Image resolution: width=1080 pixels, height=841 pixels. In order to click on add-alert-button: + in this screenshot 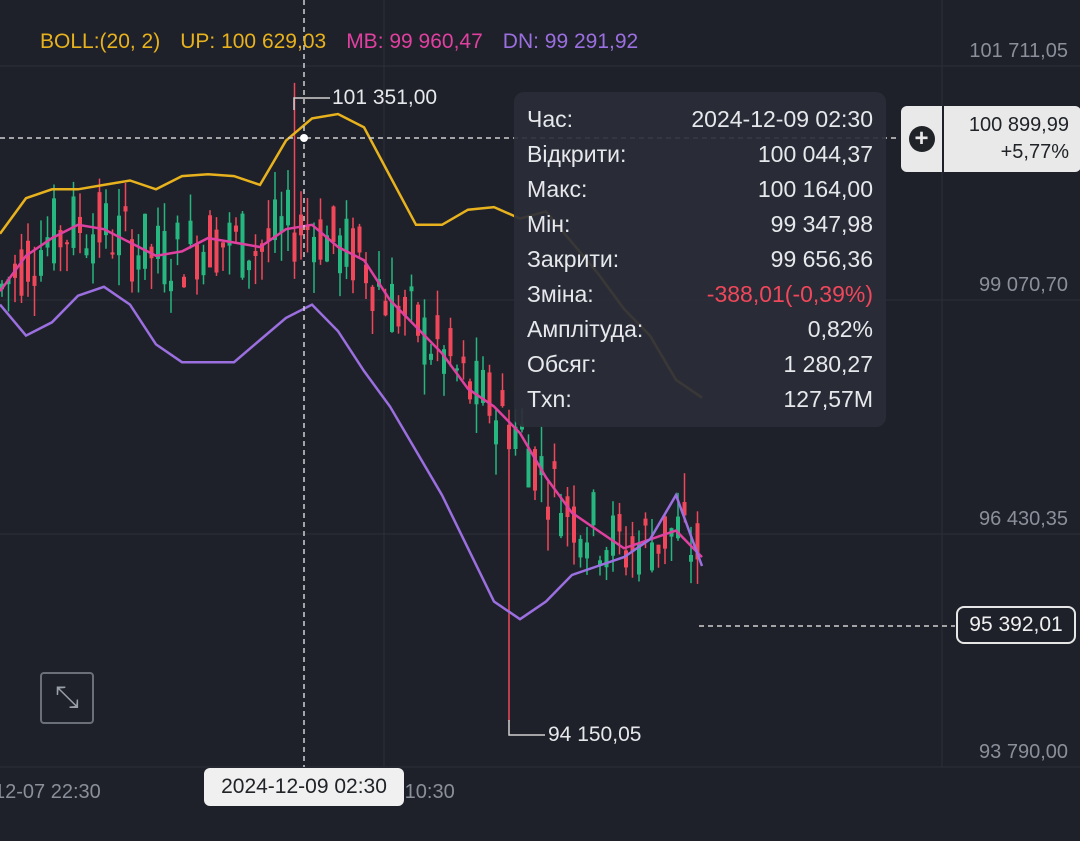, I will do `click(922, 139)`.